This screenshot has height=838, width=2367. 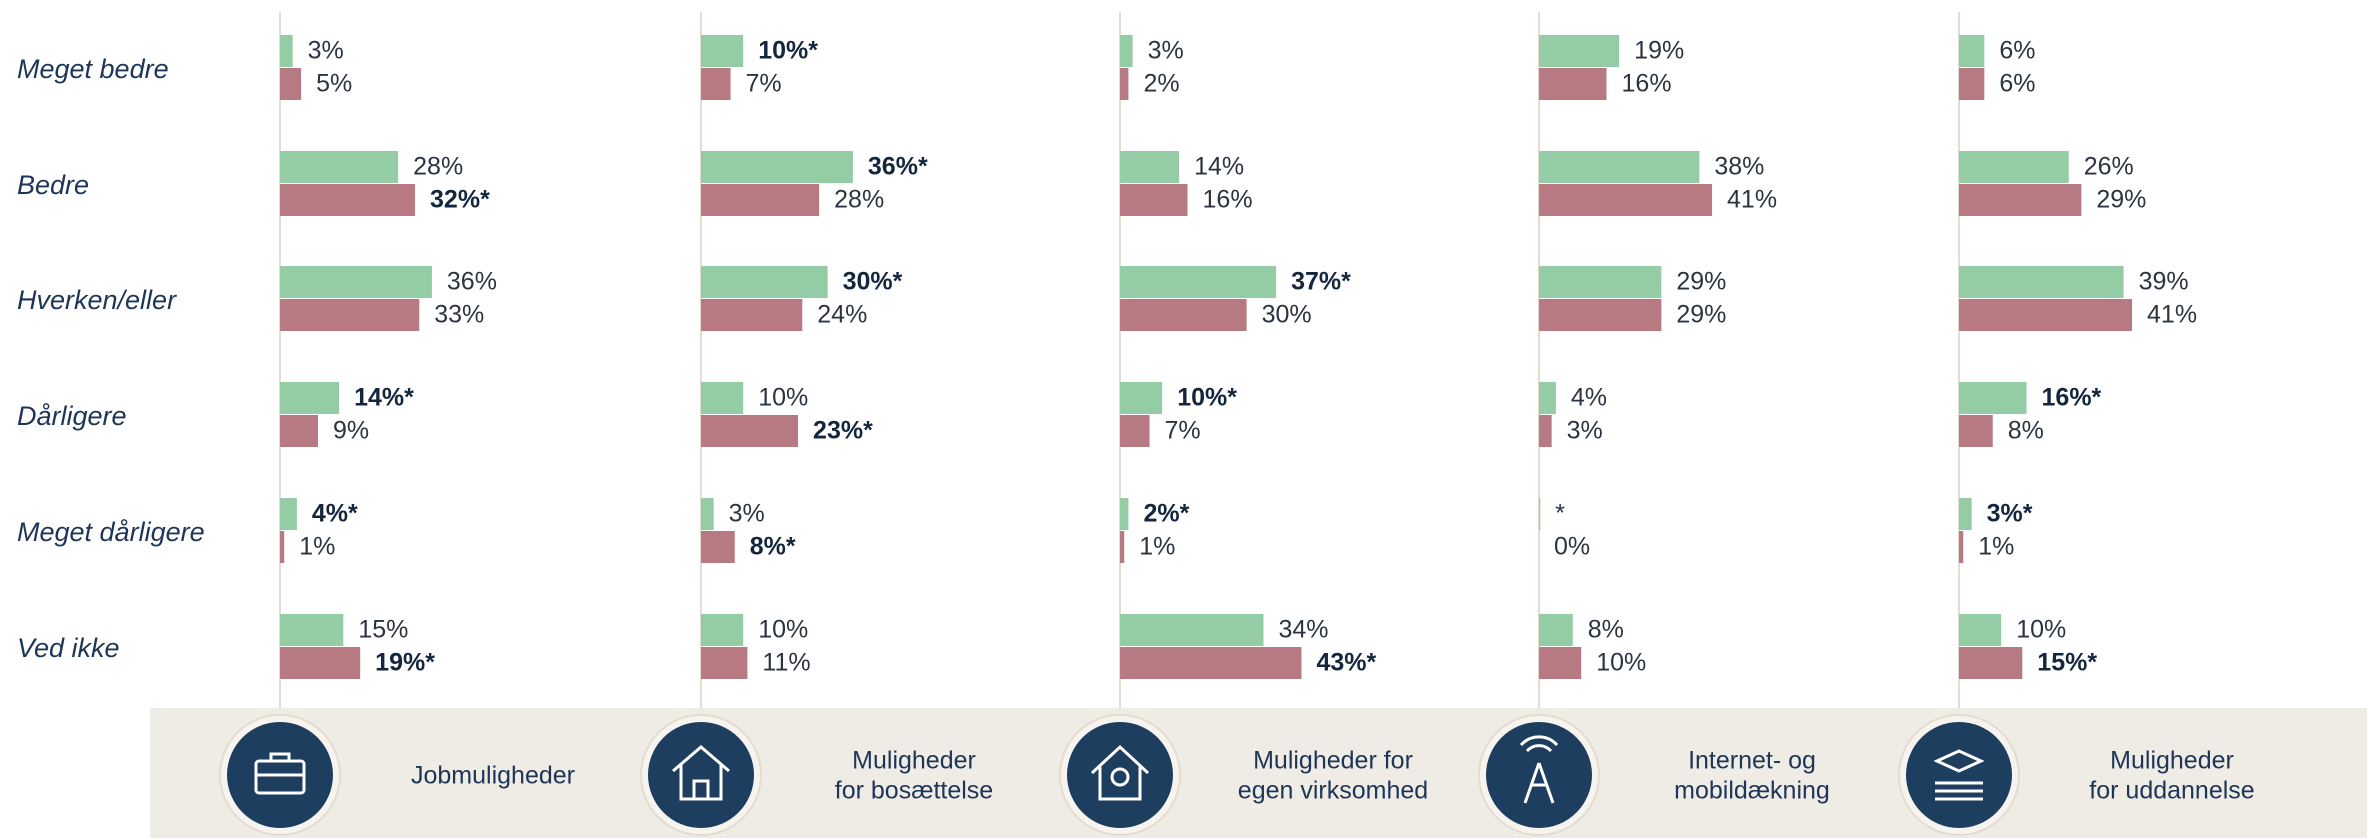 I want to click on value-label: 15%*, so click(x=2067, y=663).